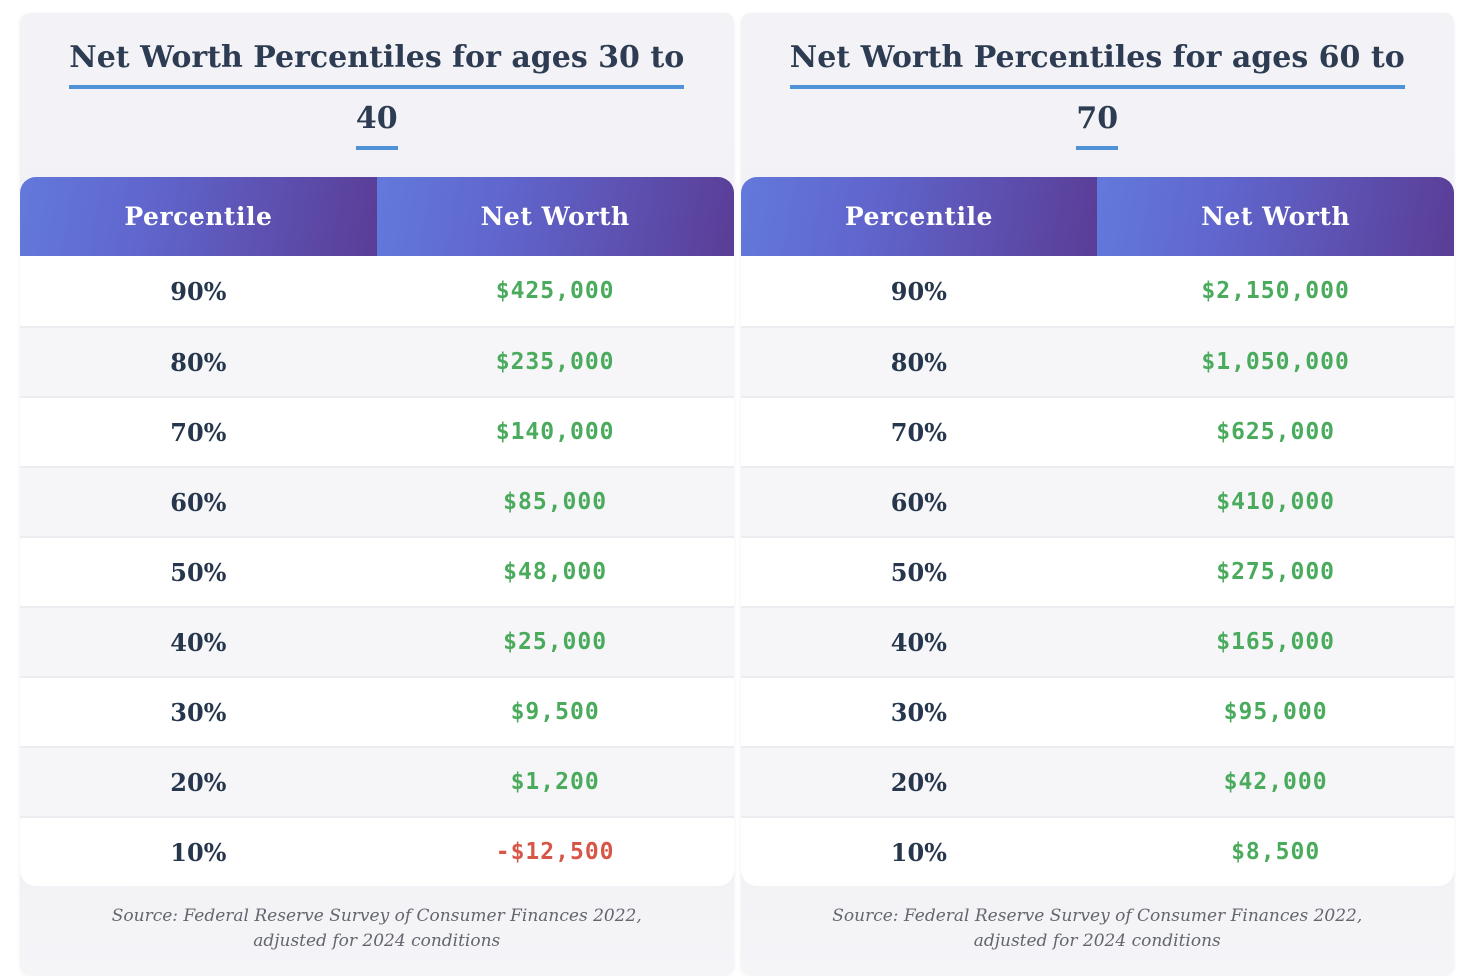 Image resolution: width=1470 pixels, height=976 pixels. What do you see at coordinates (555, 711) in the screenshot?
I see `networth-cell: $9,500` at bounding box center [555, 711].